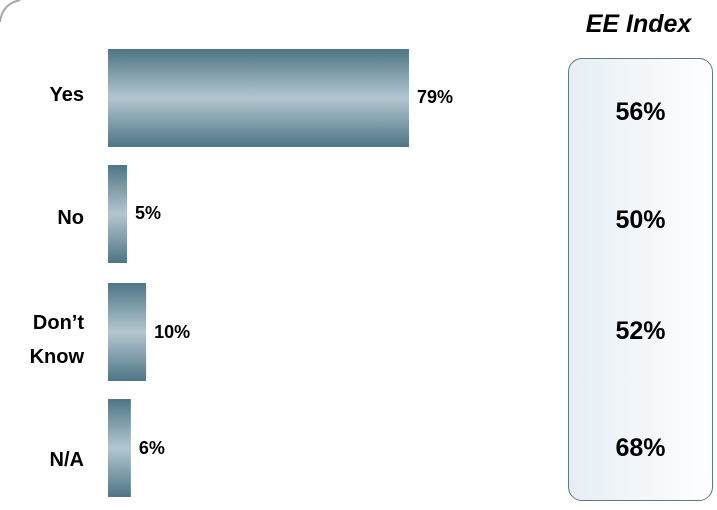 The height and width of the screenshot is (510, 717). I want to click on ee-index-value-1: 50%, so click(640, 220).